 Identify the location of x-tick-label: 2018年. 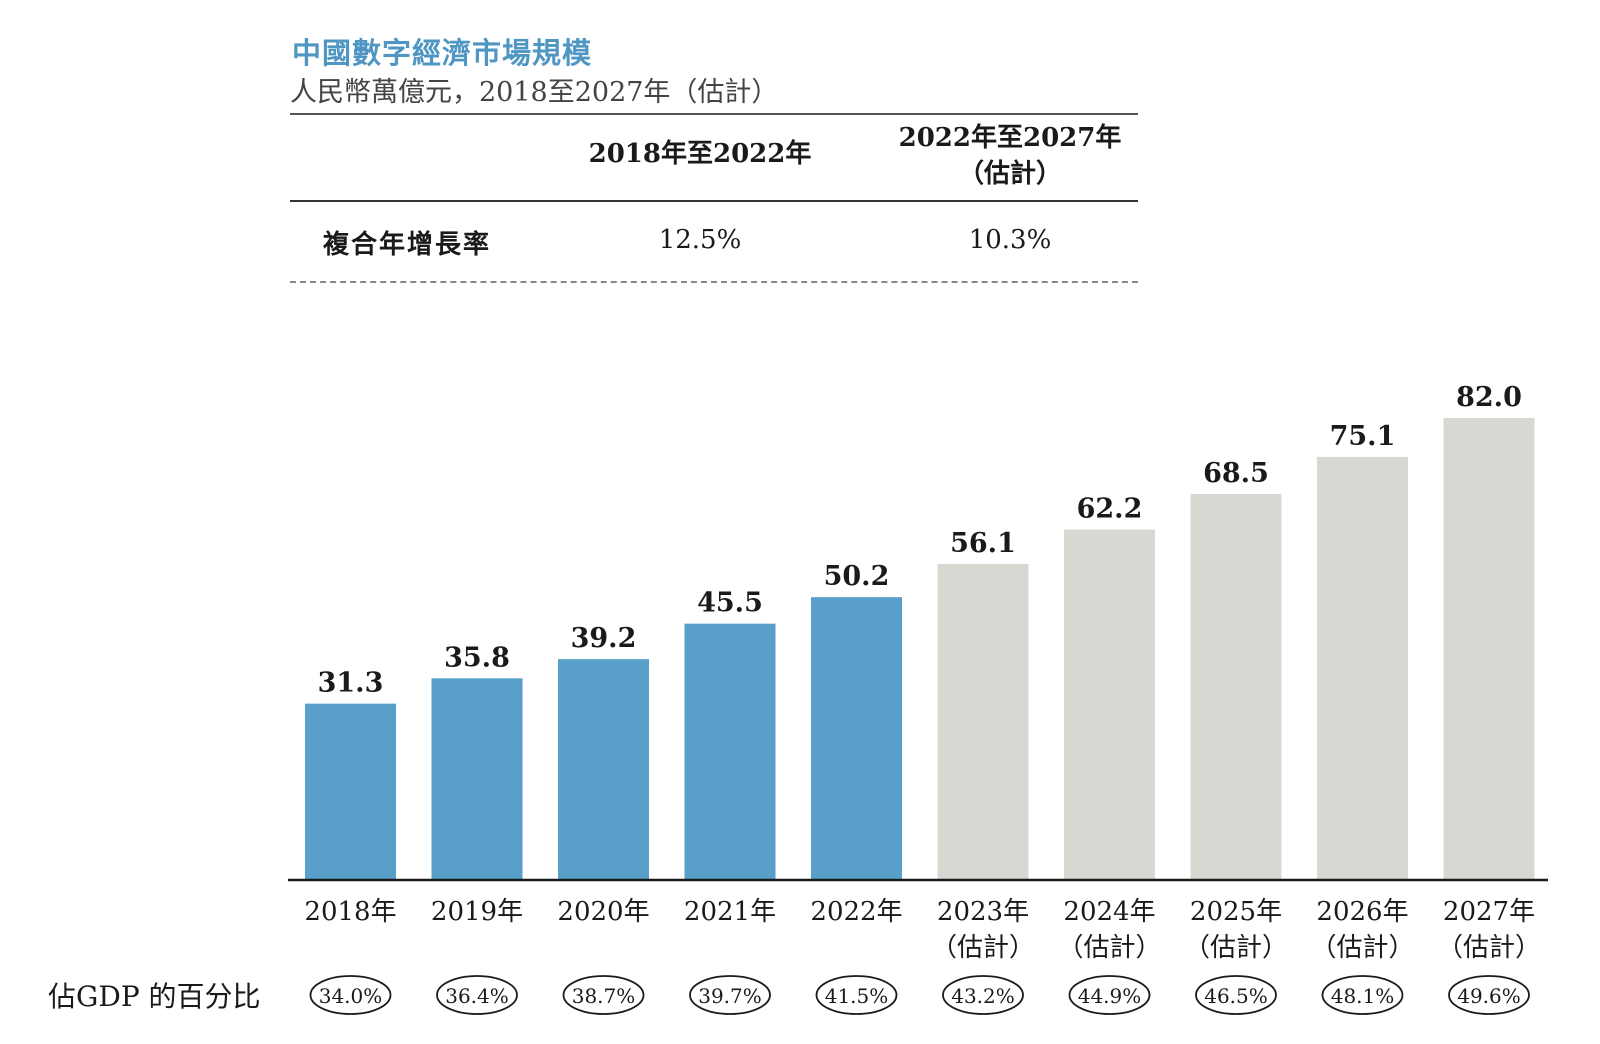
(350, 912).